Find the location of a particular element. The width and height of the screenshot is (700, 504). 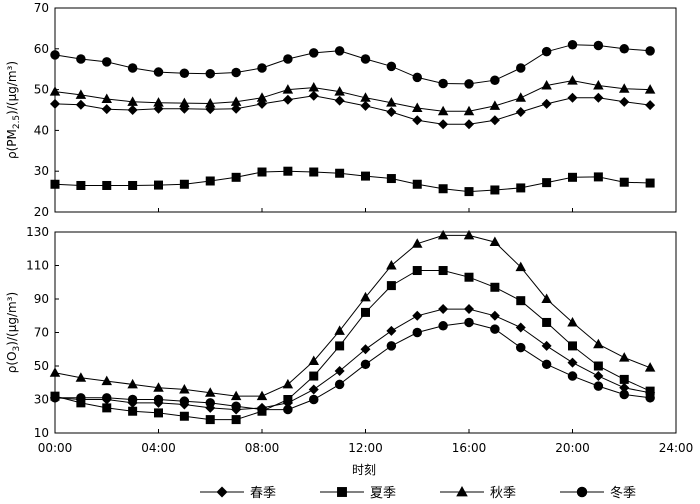

legend-entry: 夏季 is located at coordinates (358, 493).